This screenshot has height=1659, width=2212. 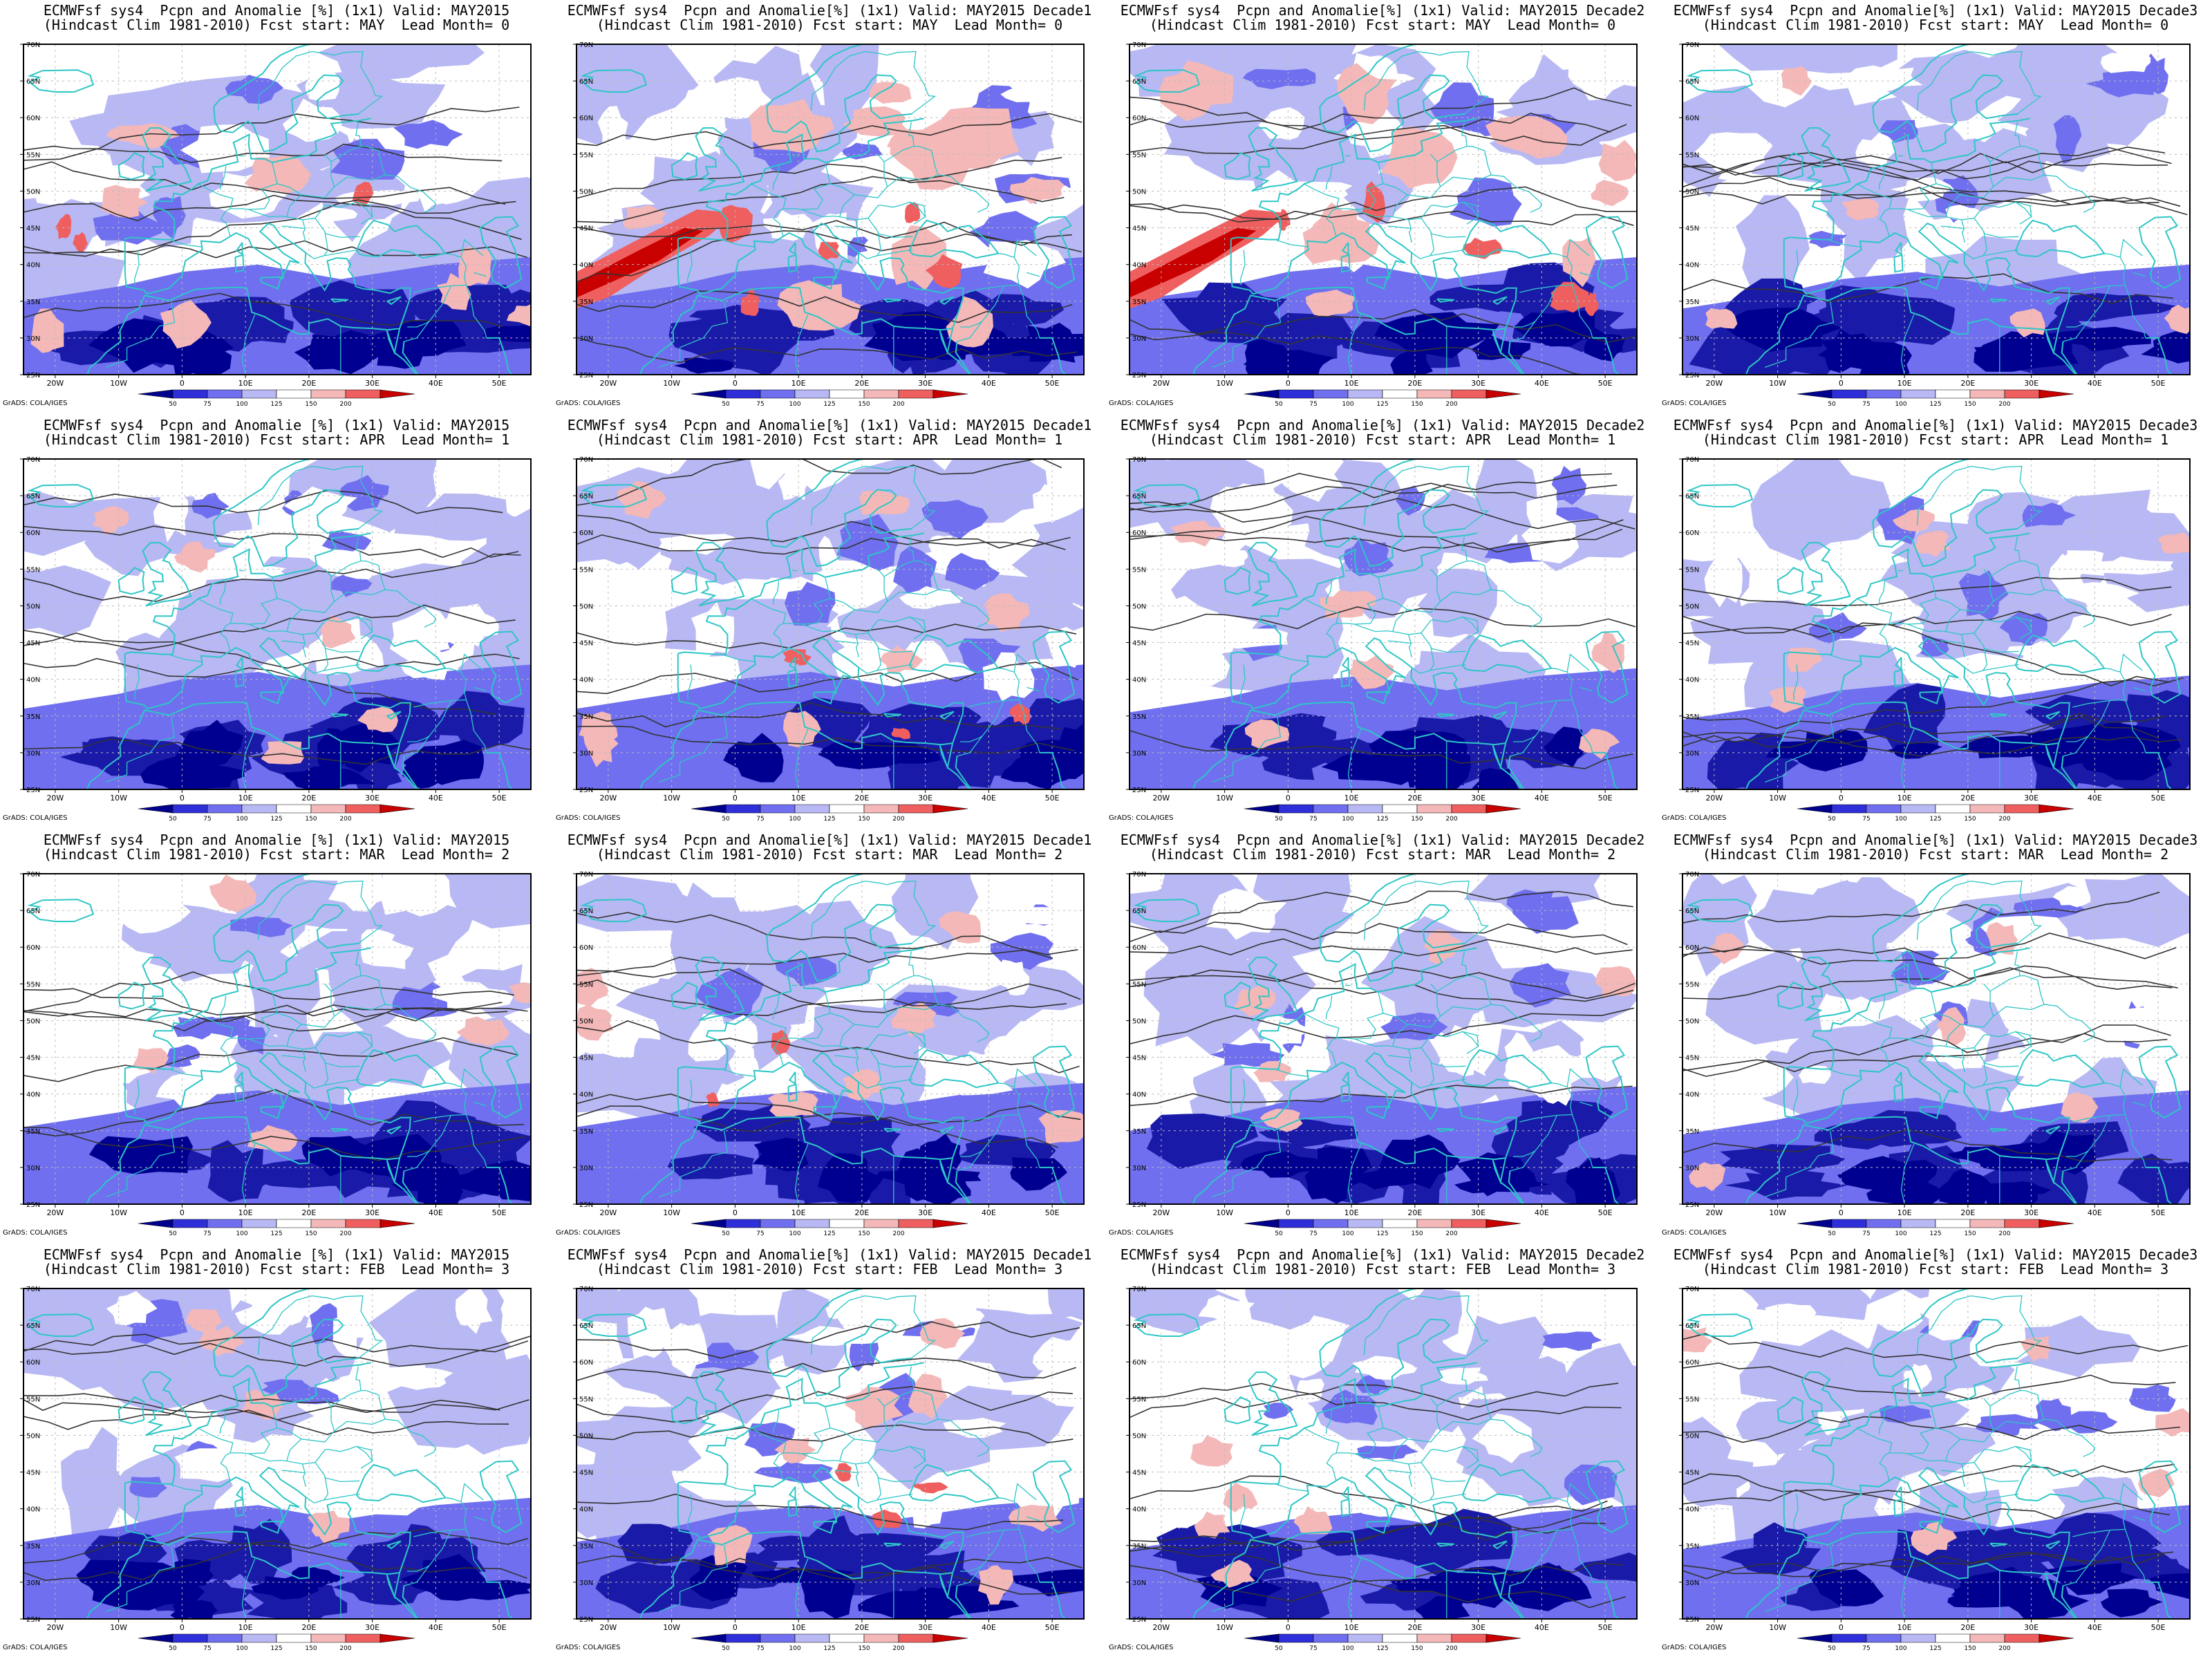 What do you see at coordinates (586, 1510) in the screenshot?
I see `lat-tick-label: 40N` at bounding box center [586, 1510].